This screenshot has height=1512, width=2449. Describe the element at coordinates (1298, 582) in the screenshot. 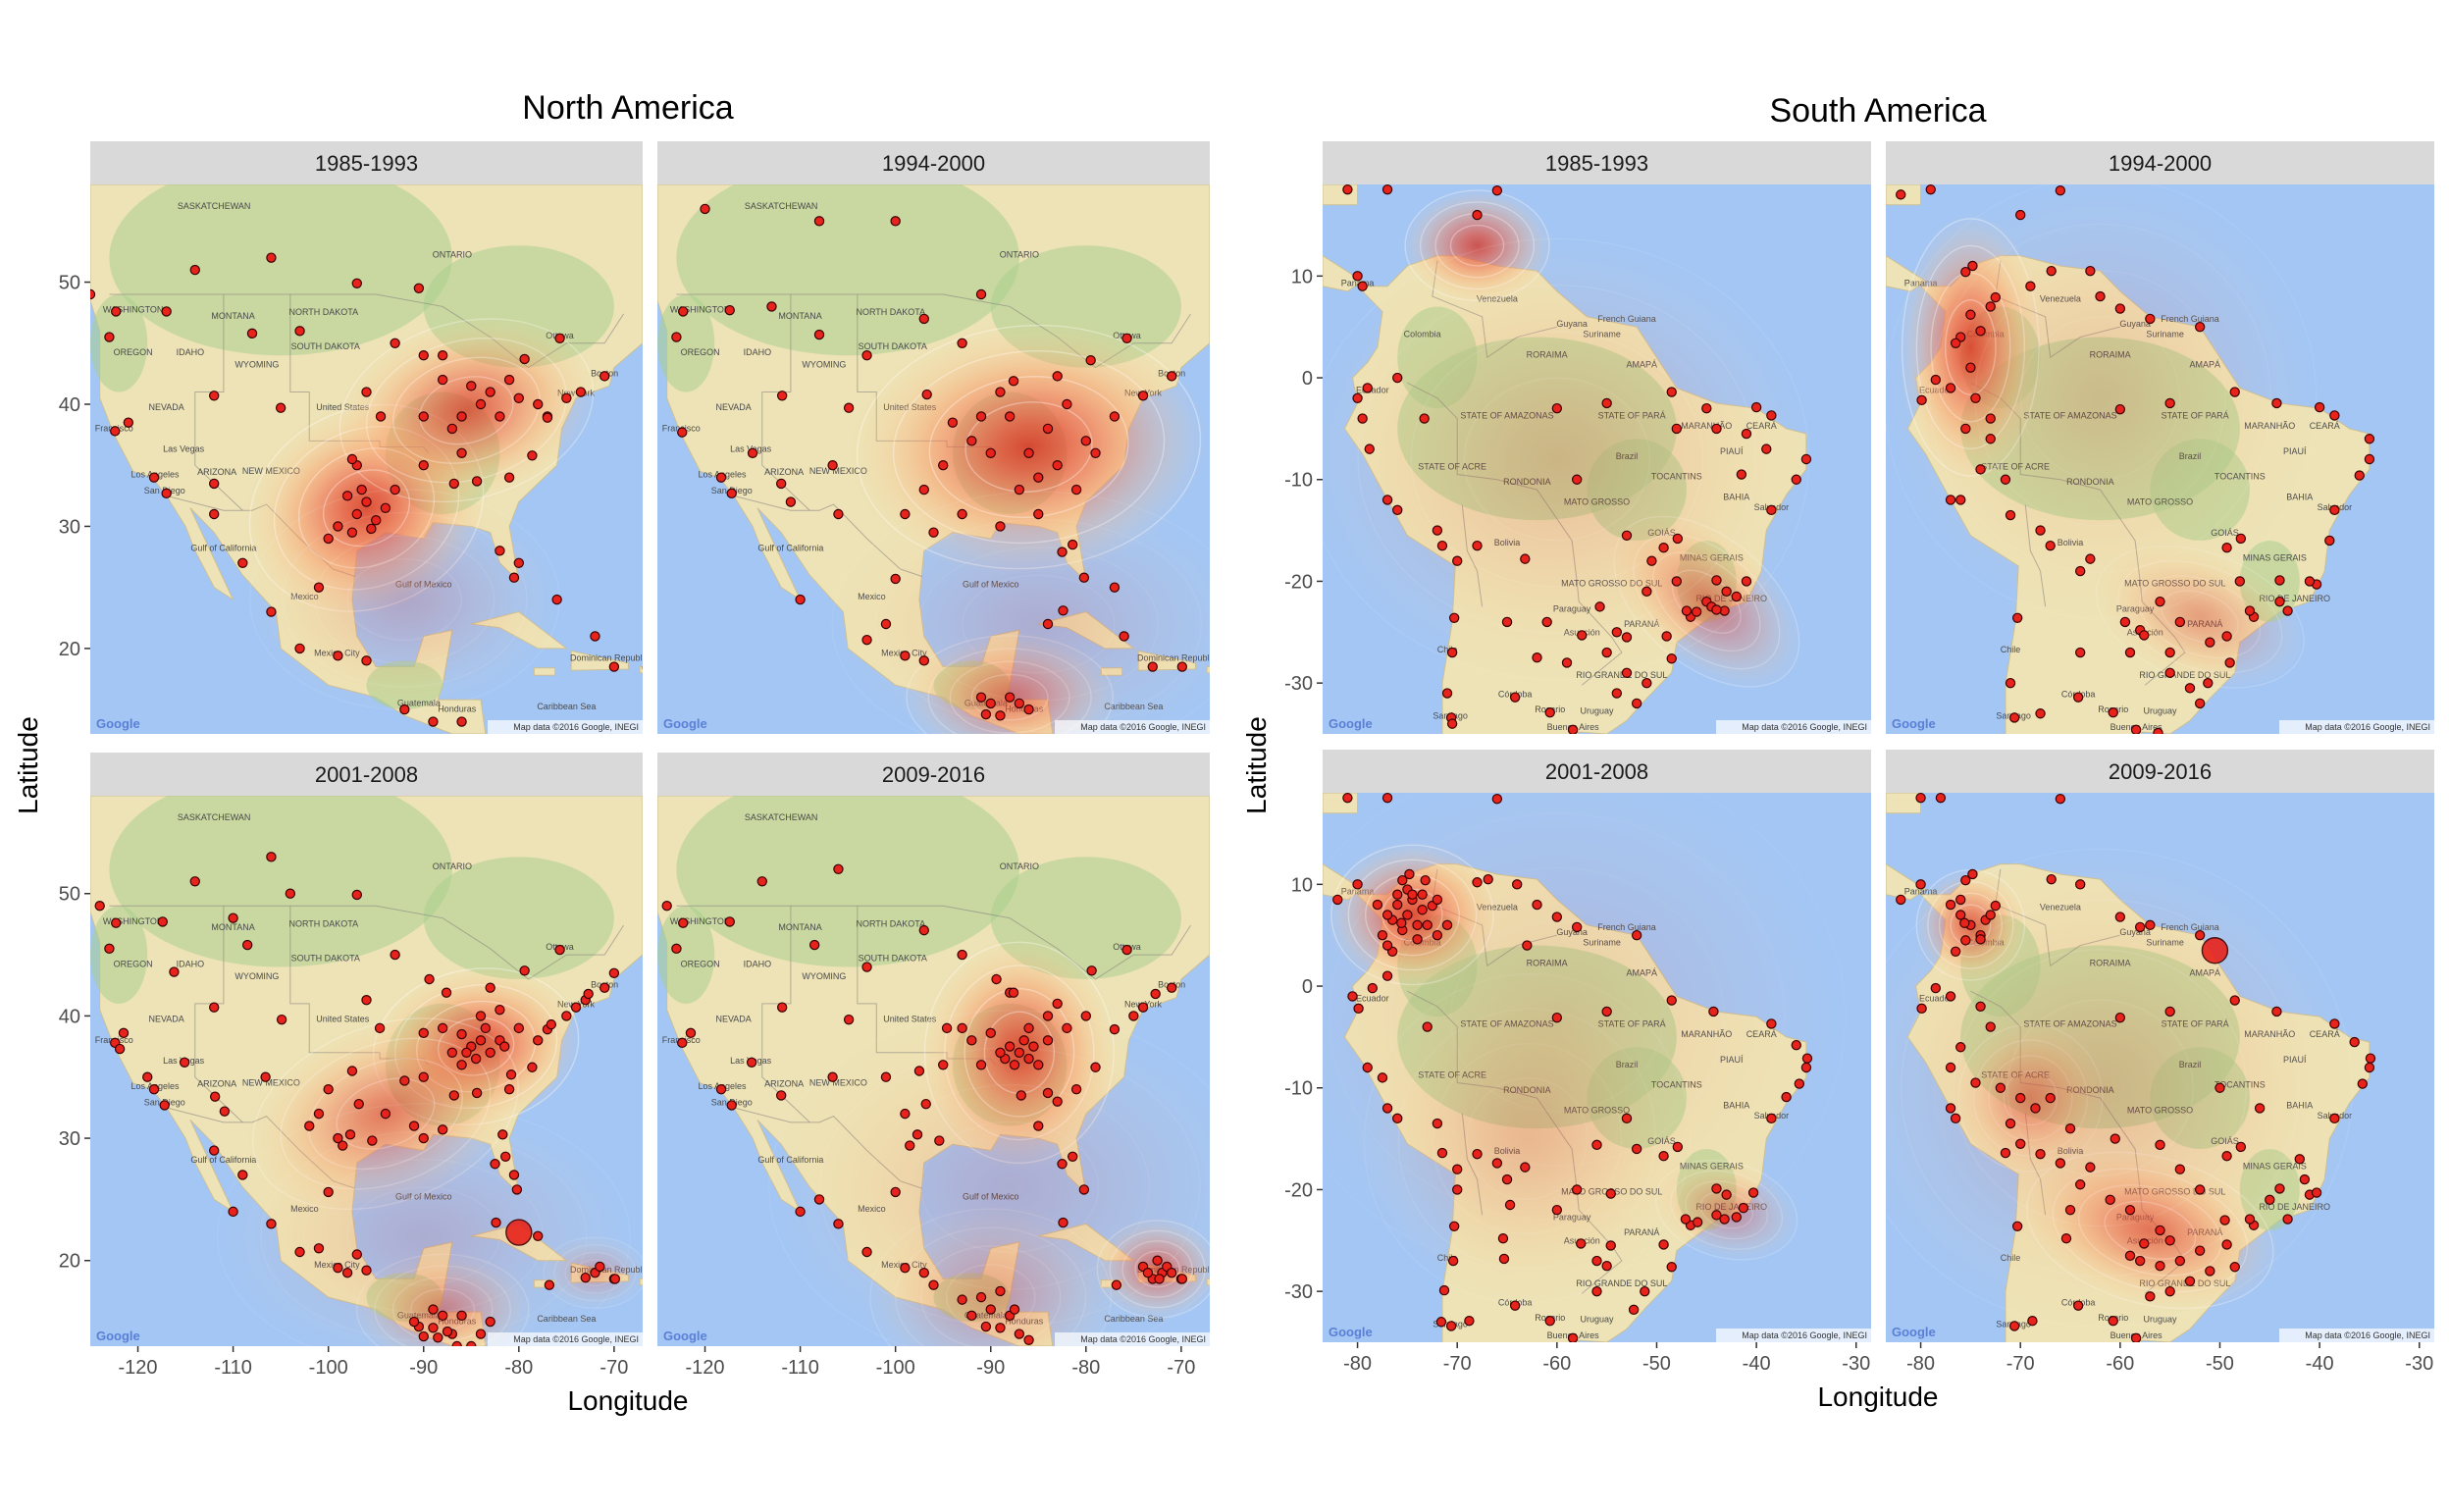

I see `y-tick-label: -20` at that location.